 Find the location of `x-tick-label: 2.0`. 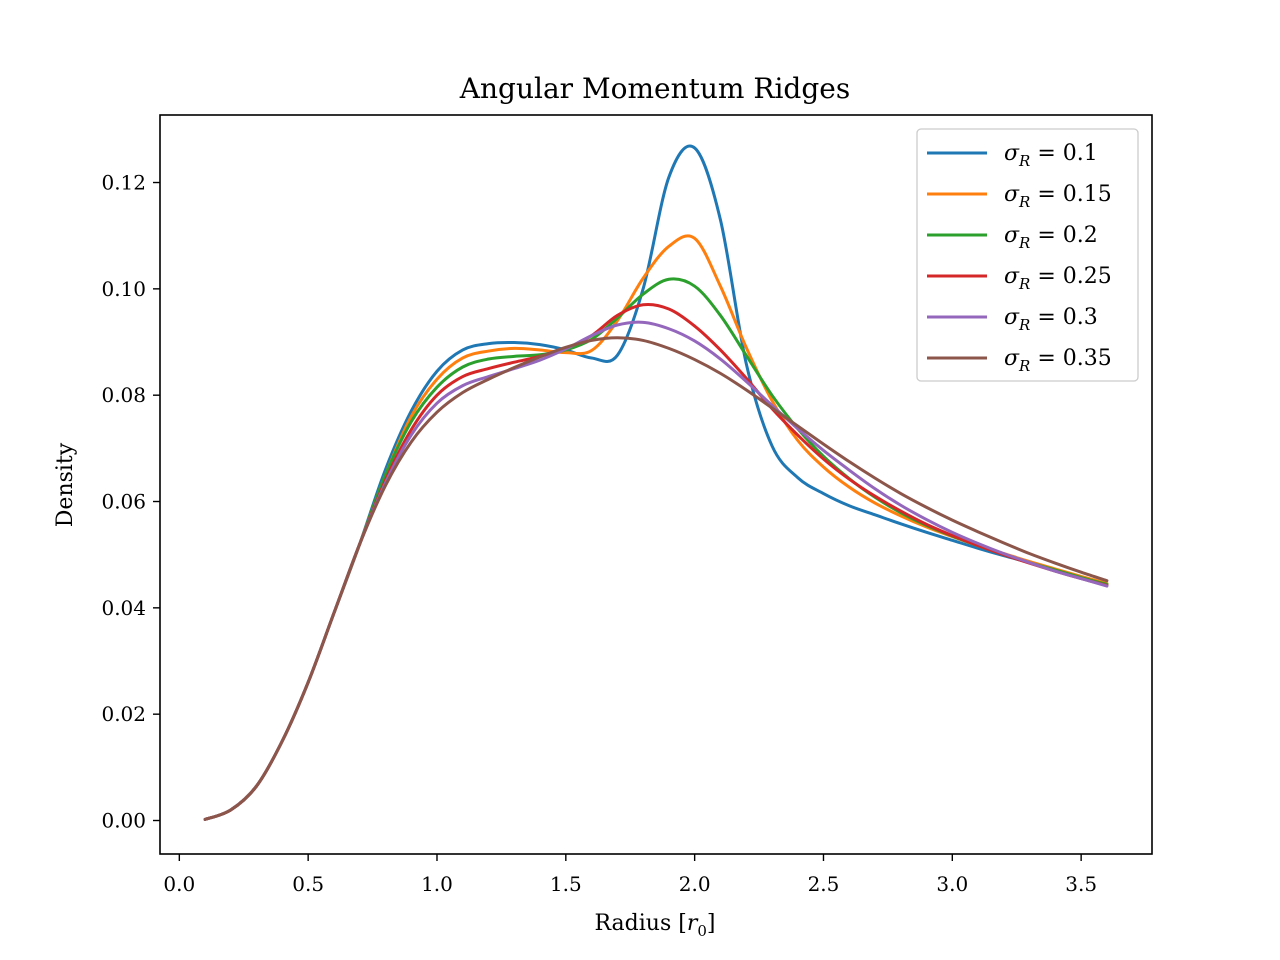

x-tick-label: 2.0 is located at coordinates (695, 884).